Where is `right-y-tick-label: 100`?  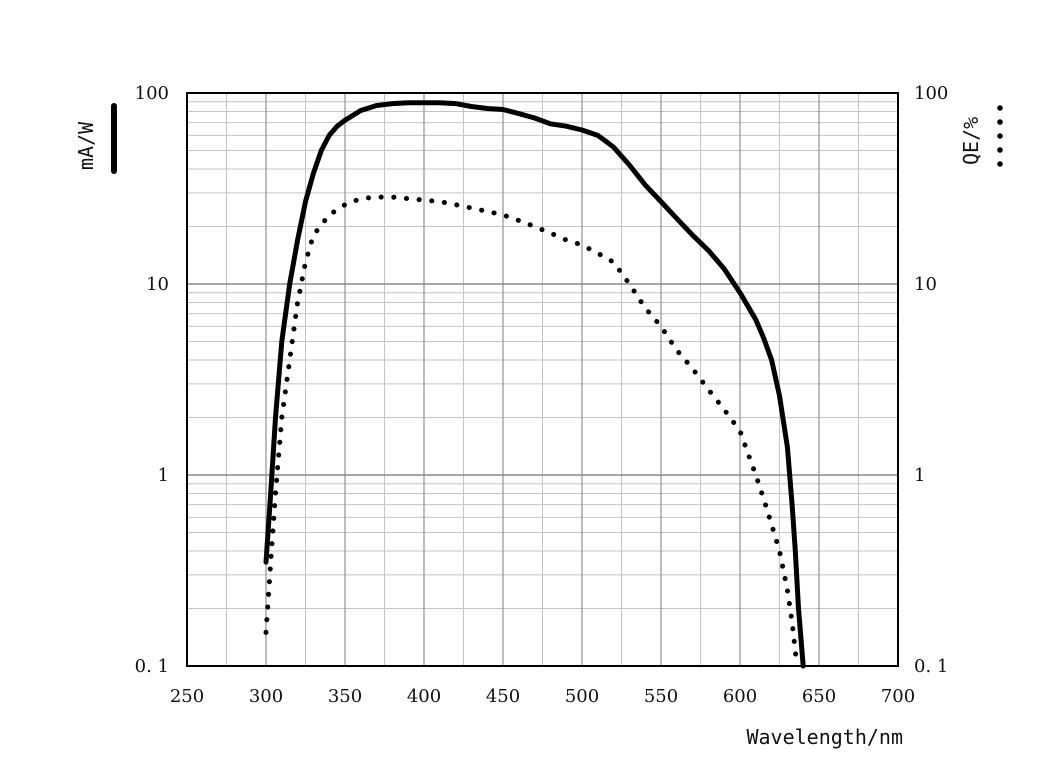
right-y-tick-label: 100 is located at coordinates (931, 93).